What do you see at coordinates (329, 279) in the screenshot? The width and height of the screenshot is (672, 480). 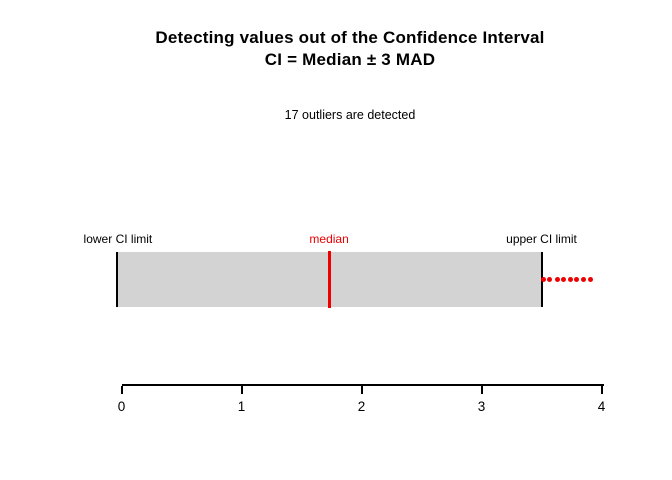 I see `median-line` at bounding box center [329, 279].